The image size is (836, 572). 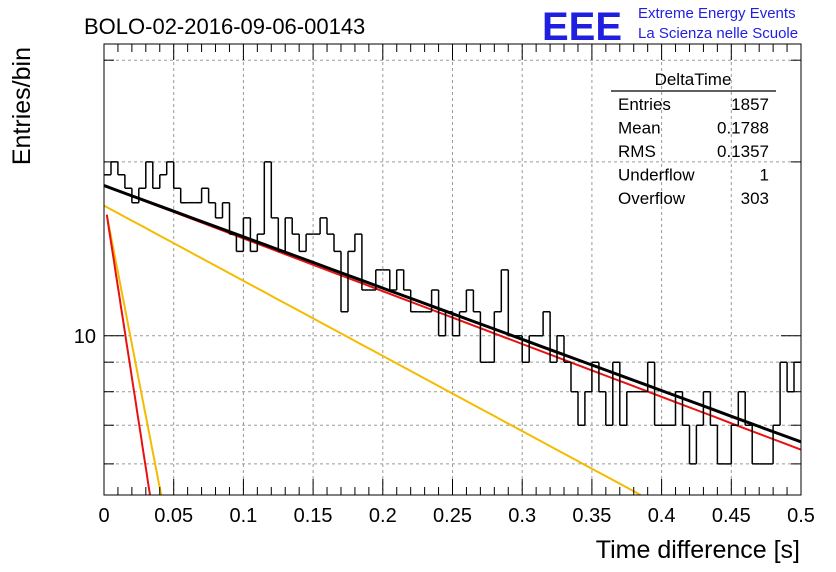 What do you see at coordinates (718, 33) in the screenshot?
I see `logo-line-2: La Scienza nelle Scuole` at bounding box center [718, 33].